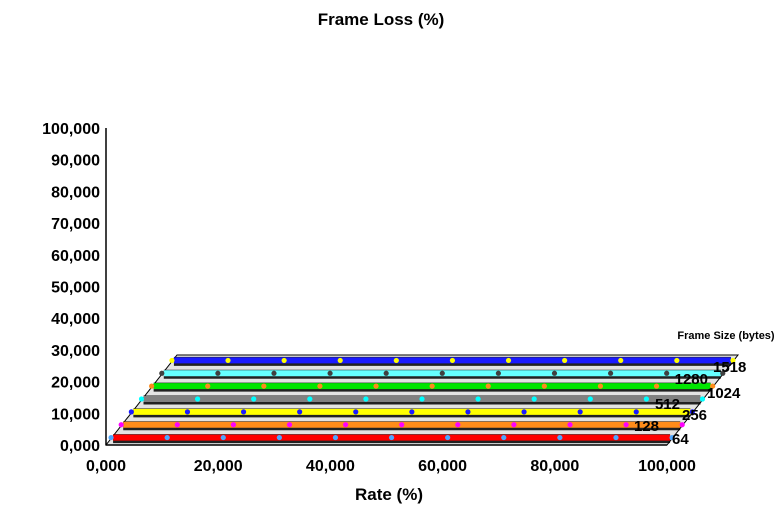  I want to click on y-tick-label: 90,000, so click(75, 161).